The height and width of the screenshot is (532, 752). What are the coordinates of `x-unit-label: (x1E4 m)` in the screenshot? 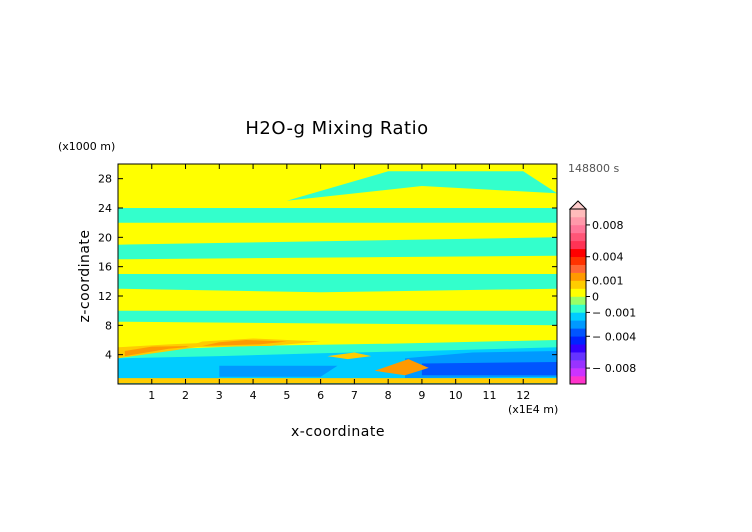 It's located at (533, 409).